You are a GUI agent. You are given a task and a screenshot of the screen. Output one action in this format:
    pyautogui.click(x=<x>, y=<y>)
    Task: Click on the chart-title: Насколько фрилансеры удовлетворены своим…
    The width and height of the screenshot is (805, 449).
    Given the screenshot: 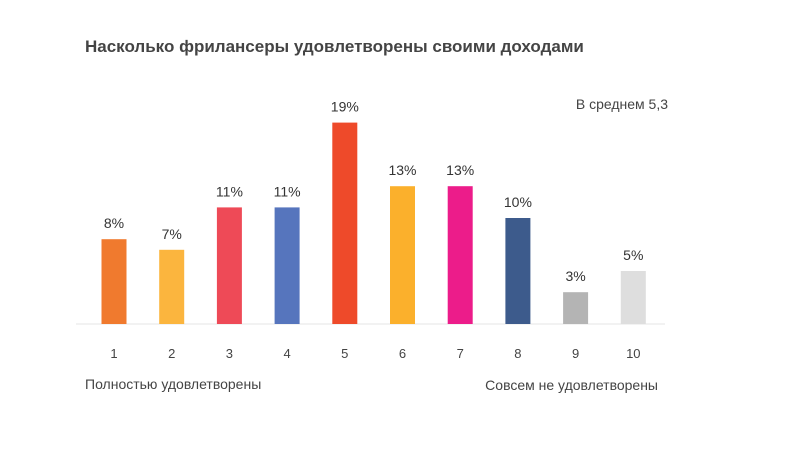 What is the action you would take?
    pyautogui.click(x=334, y=46)
    